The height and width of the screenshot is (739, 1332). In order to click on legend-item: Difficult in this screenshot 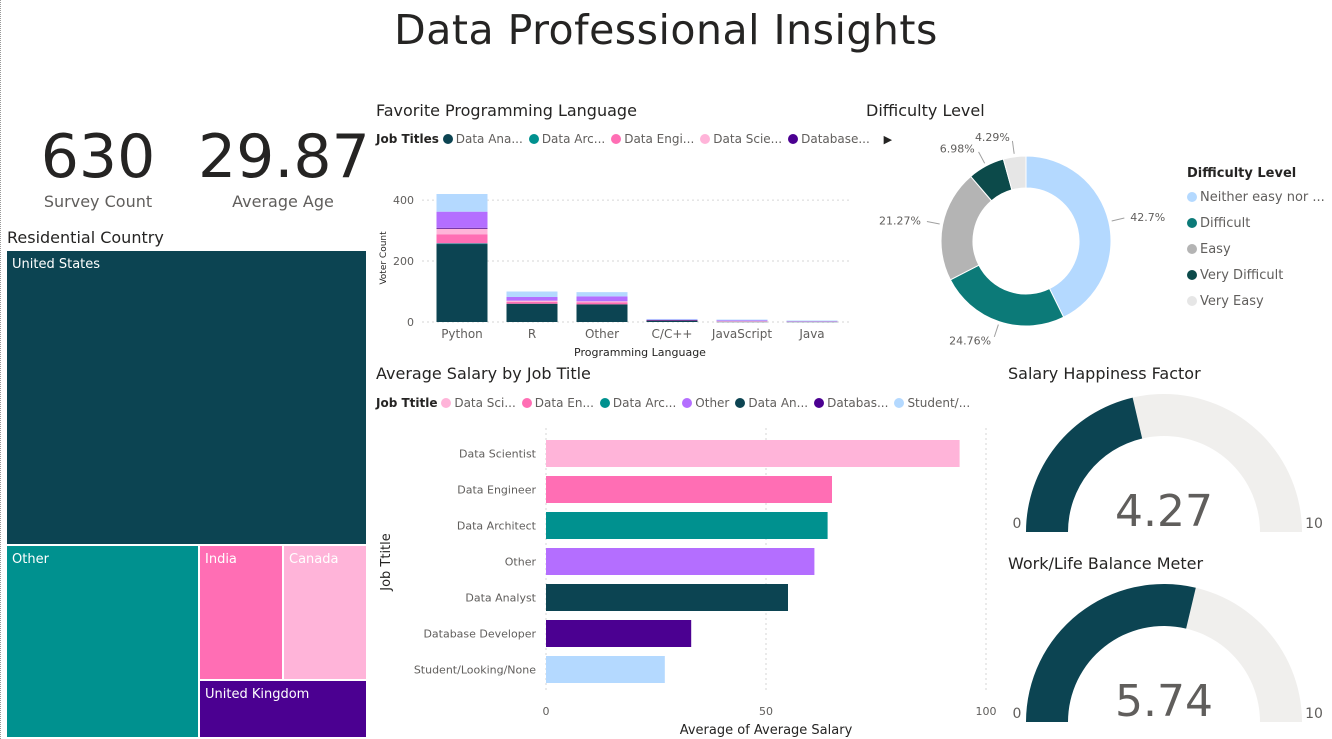, I will do `click(1257, 229)`.